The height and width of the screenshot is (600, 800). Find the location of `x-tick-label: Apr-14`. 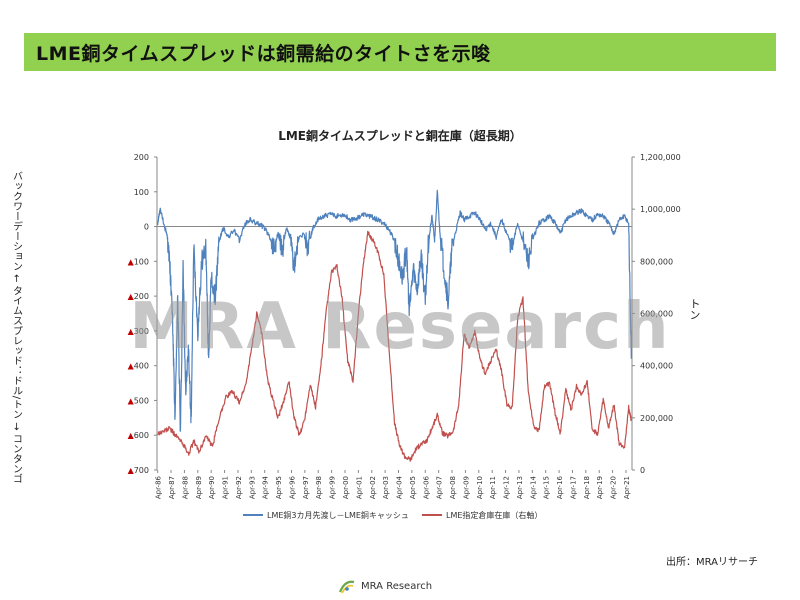

x-tick-label: Apr-14 is located at coordinates (533, 487).